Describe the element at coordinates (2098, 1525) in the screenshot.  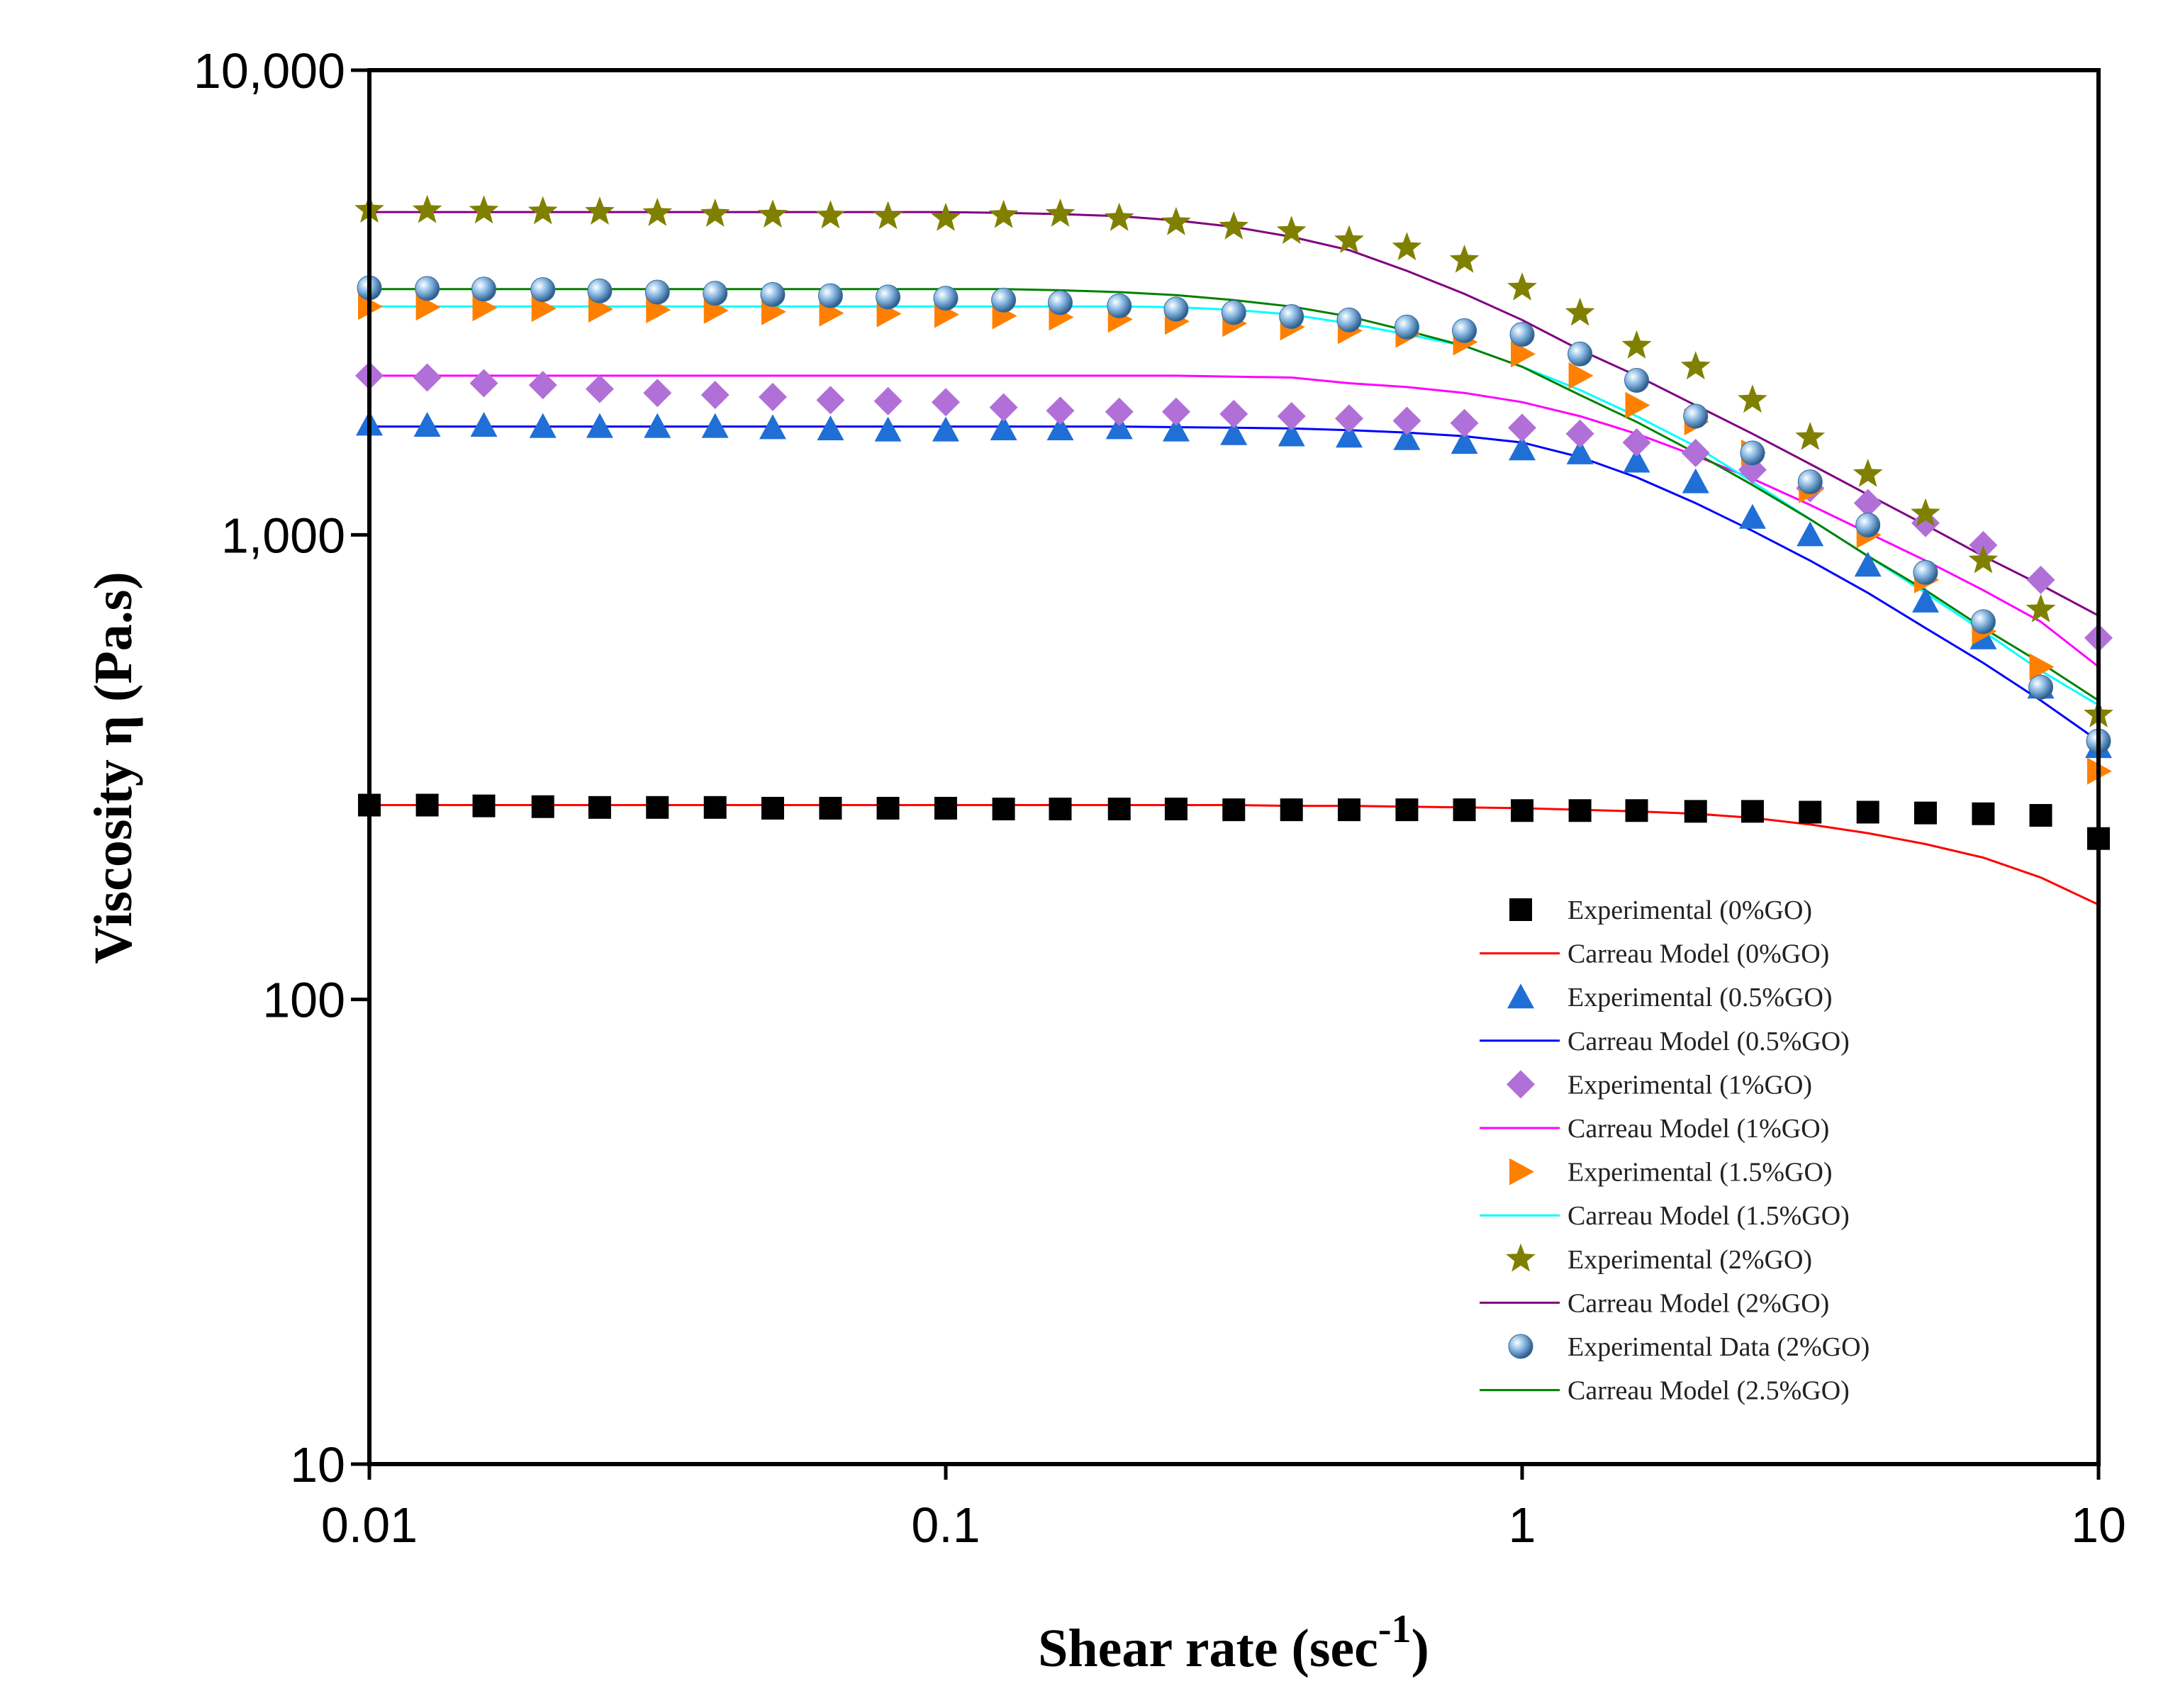
I see `x-tick-label: 10` at that location.